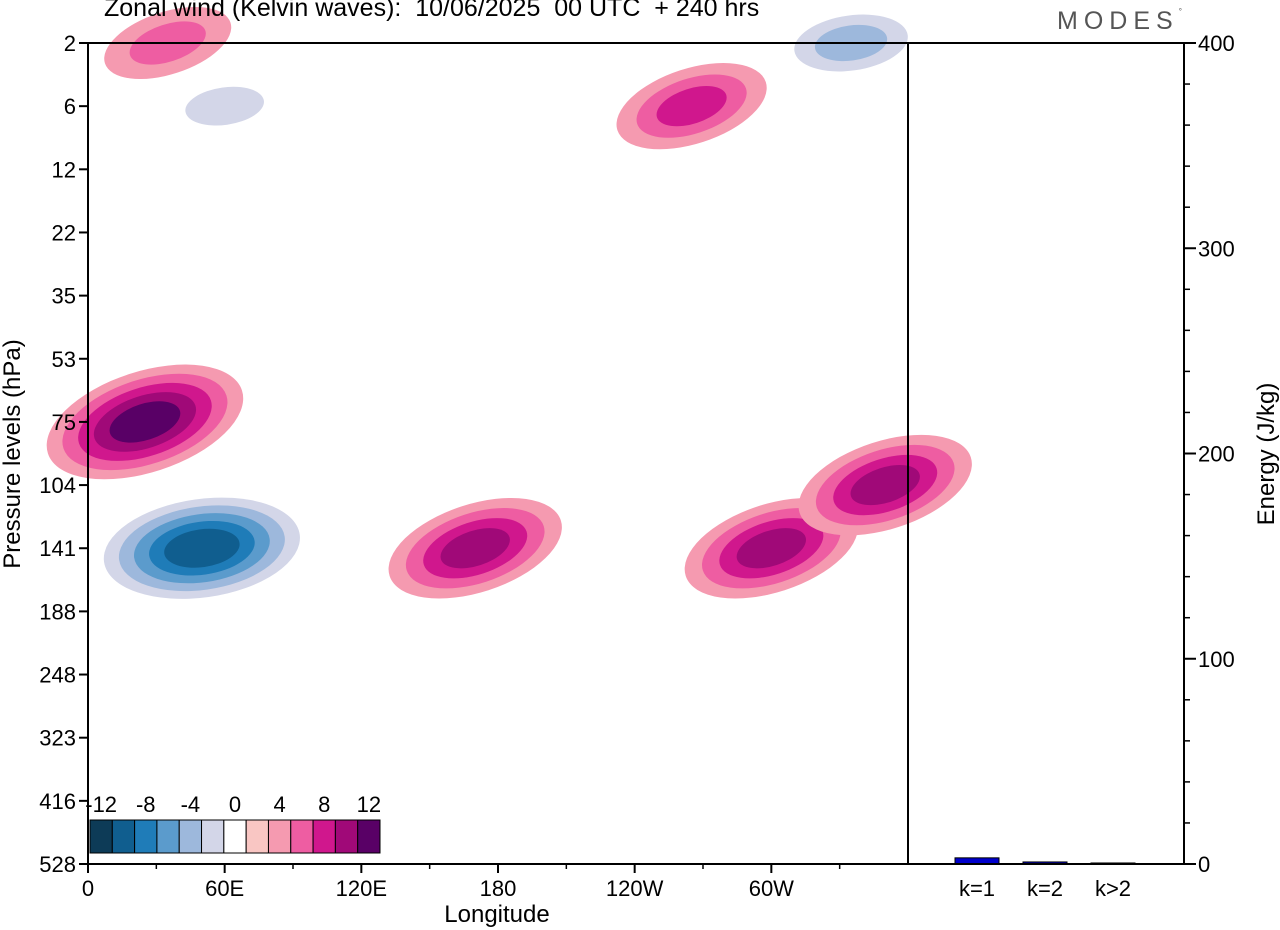 The image size is (1280, 930). Describe the element at coordinates (64, 296) in the screenshot. I see `pressure-tick-label: 35` at that location.